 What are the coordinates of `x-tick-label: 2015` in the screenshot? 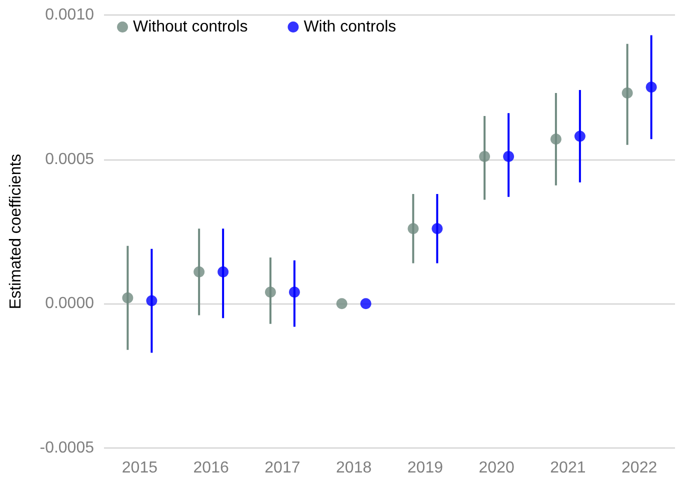 It's located at (140, 468).